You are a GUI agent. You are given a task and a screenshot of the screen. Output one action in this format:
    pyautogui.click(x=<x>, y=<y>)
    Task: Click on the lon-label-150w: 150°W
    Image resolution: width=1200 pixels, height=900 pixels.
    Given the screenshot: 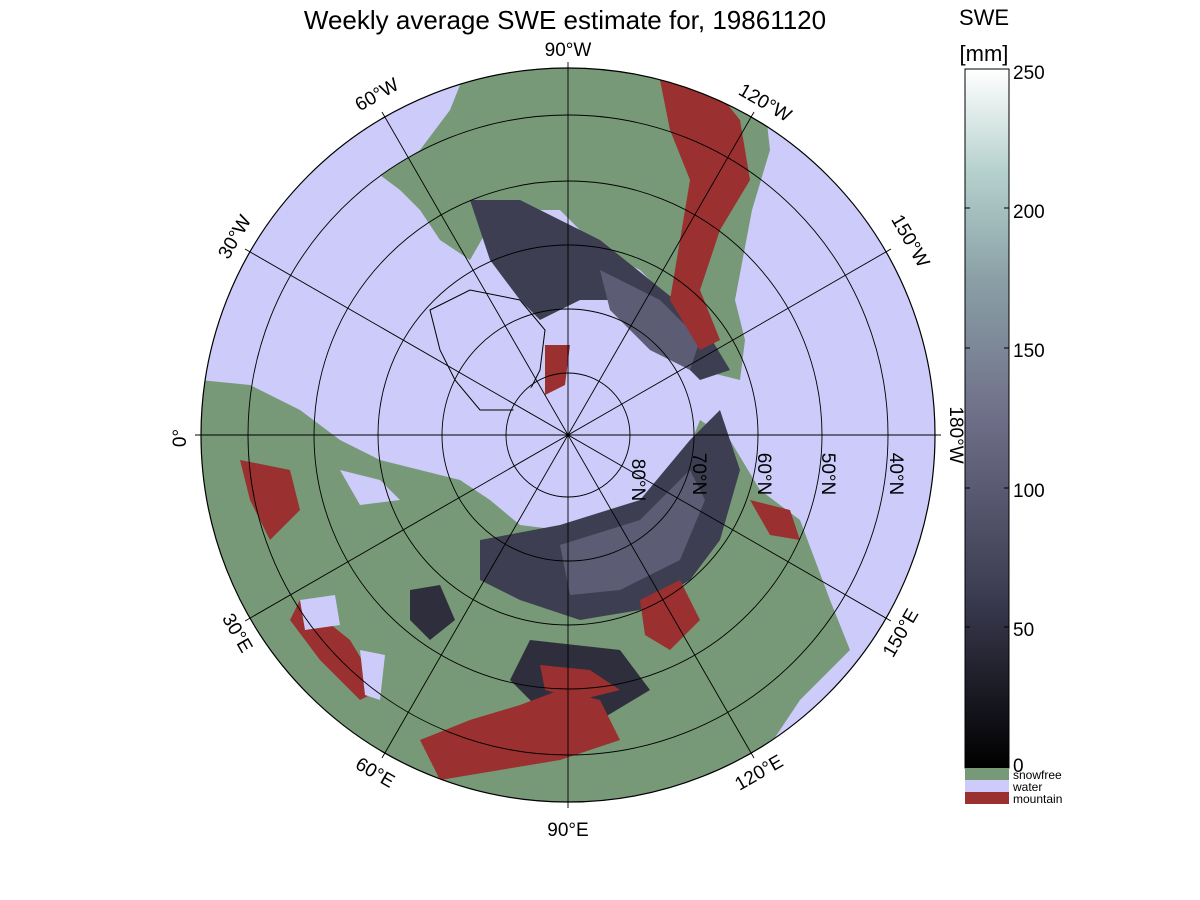 What is the action you would take?
    pyautogui.click(x=909, y=241)
    